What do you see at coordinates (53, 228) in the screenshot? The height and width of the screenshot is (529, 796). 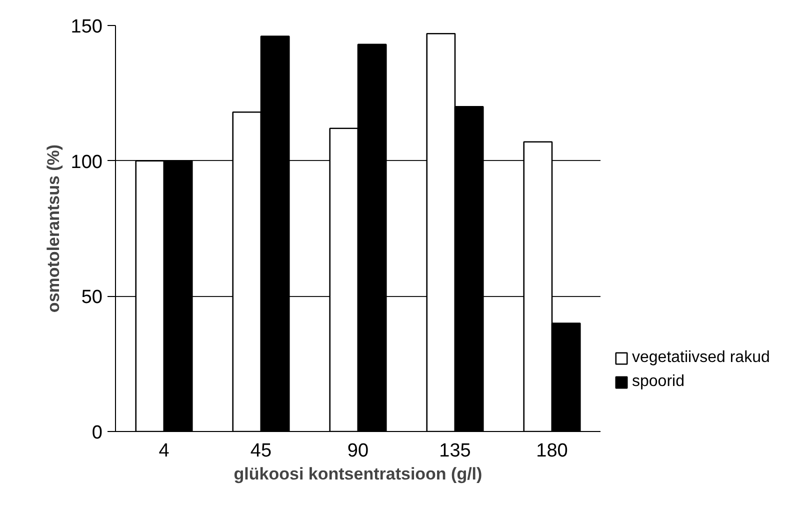 I see `y-axis-title: osmotolerantsus (%)` at bounding box center [53, 228].